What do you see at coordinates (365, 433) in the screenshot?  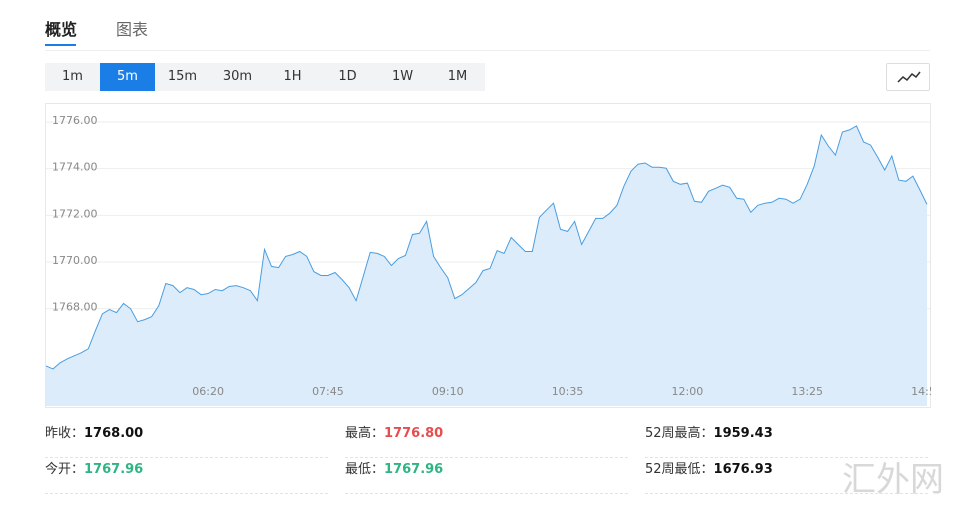 I see `stat-label: 最高：` at bounding box center [365, 433].